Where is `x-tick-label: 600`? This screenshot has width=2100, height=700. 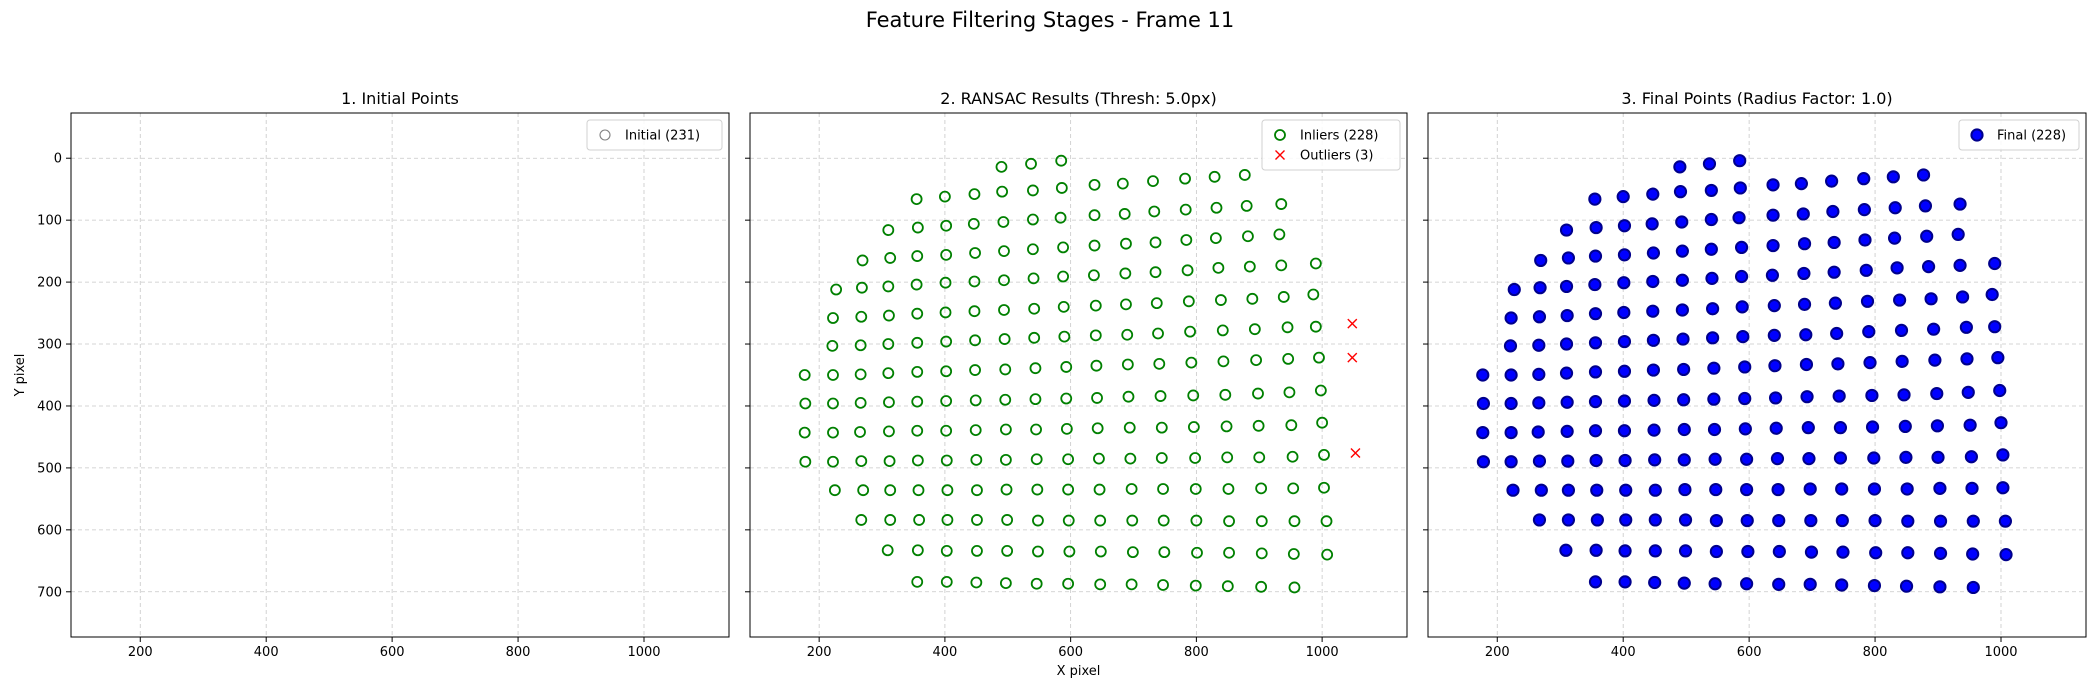
x-tick-label: 600 is located at coordinates (392, 652).